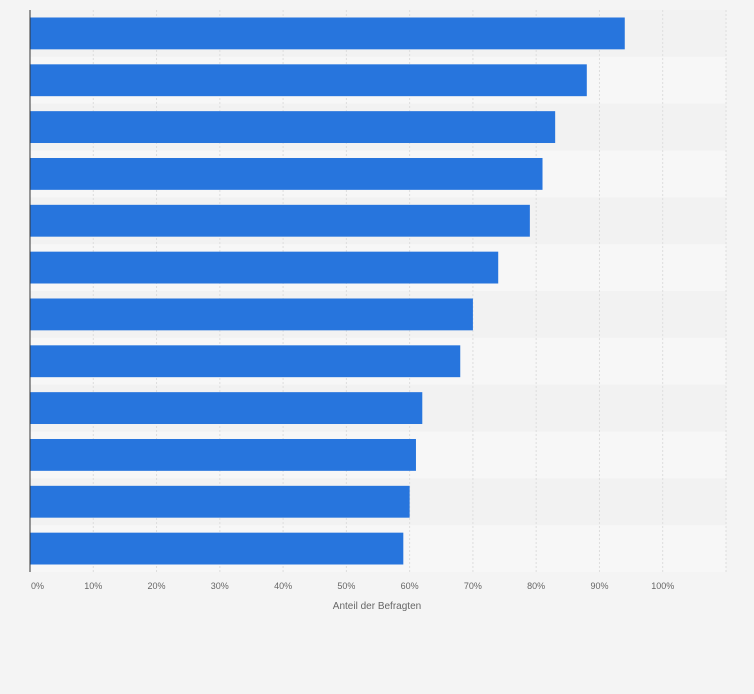  What do you see at coordinates (599, 586) in the screenshot?
I see `x-tick-label: 90%` at bounding box center [599, 586].